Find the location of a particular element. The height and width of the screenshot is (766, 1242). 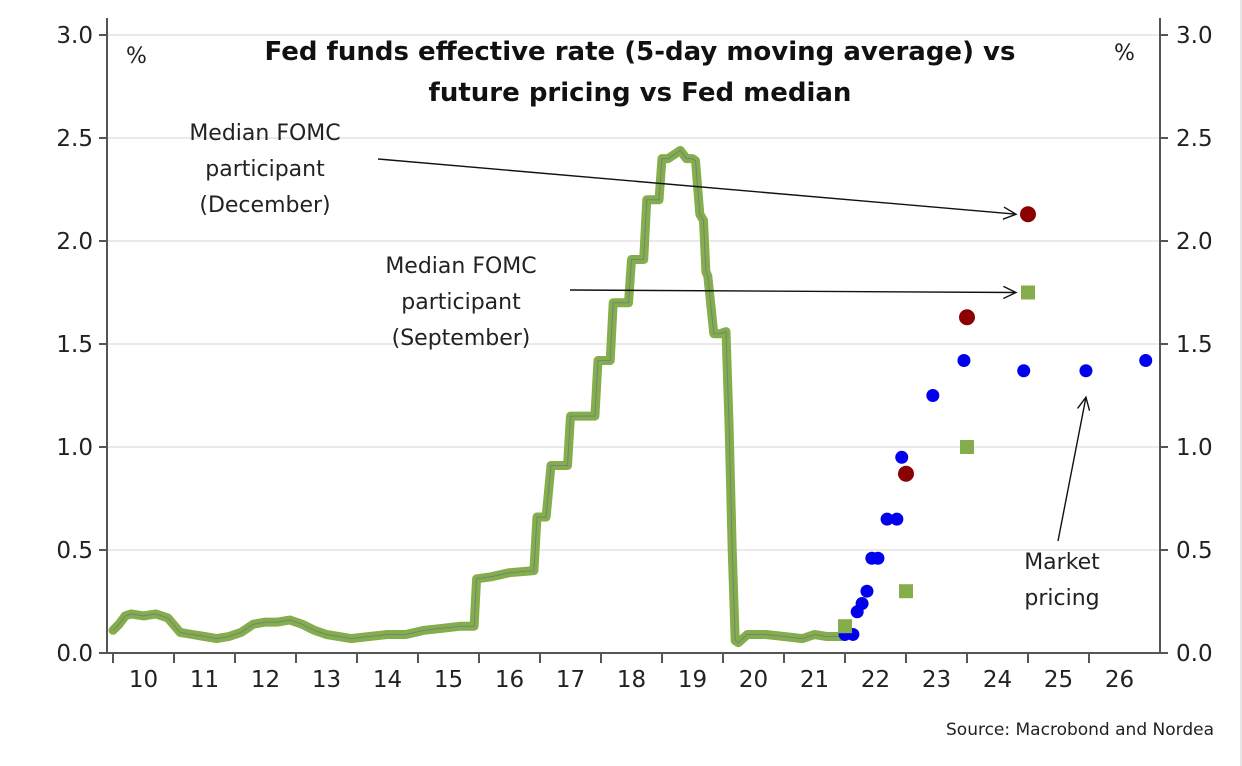

x-tick-label: 20 is located at coordinates (753, 680).